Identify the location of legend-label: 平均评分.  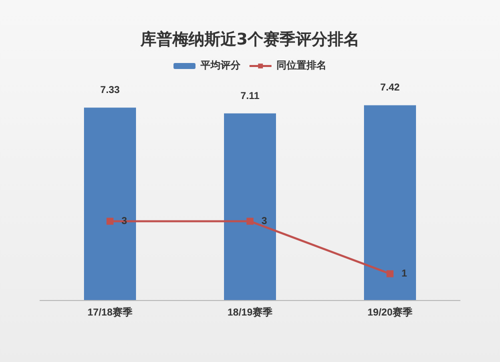
(221, 66).